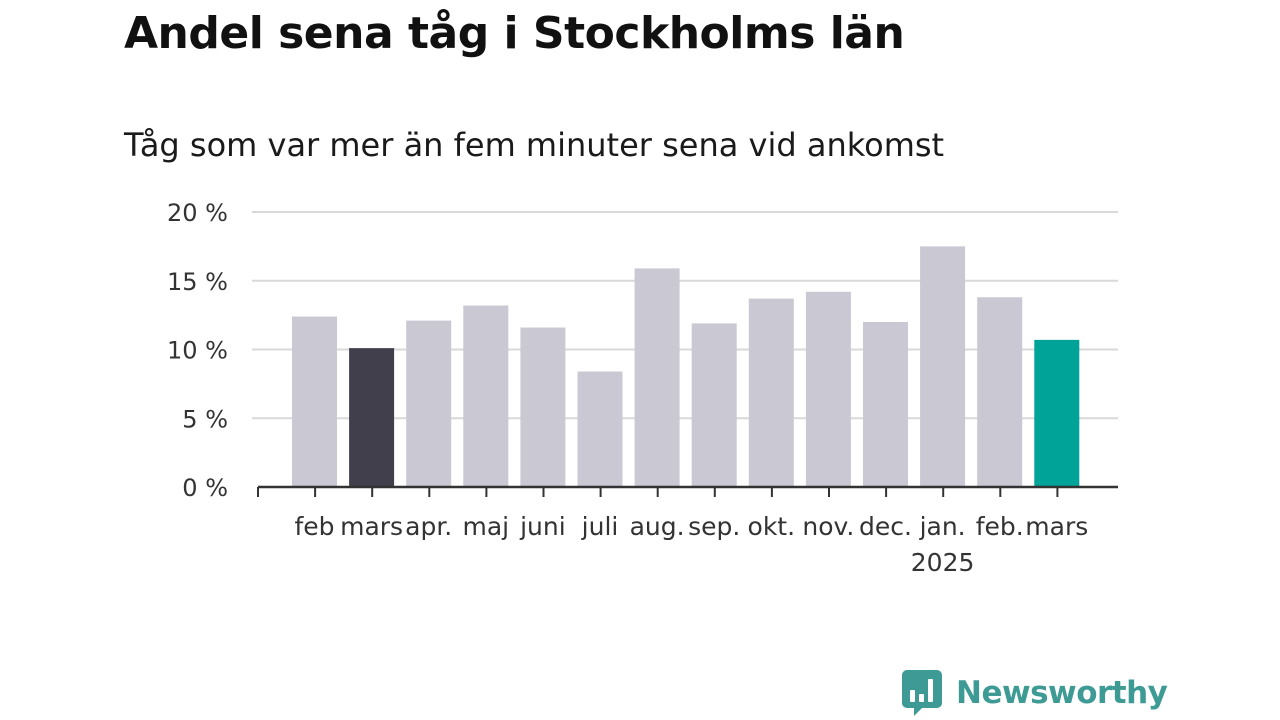  What do you see at coordinates (428, 526) in the screenshot?
I see `x-tick-label: apr.` at bounding box center [428, 526].